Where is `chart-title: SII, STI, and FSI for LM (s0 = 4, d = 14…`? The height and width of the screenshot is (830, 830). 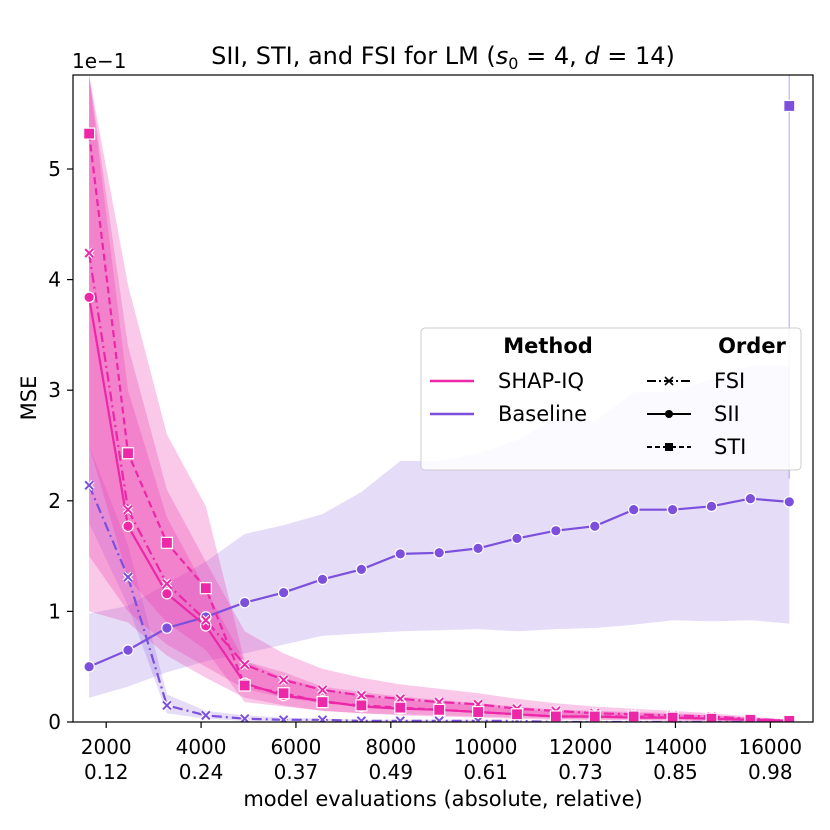
chart-title: SII, STI, and FSI for LM (s0 = 4, d = 14… is located at coordinates (443, 57).